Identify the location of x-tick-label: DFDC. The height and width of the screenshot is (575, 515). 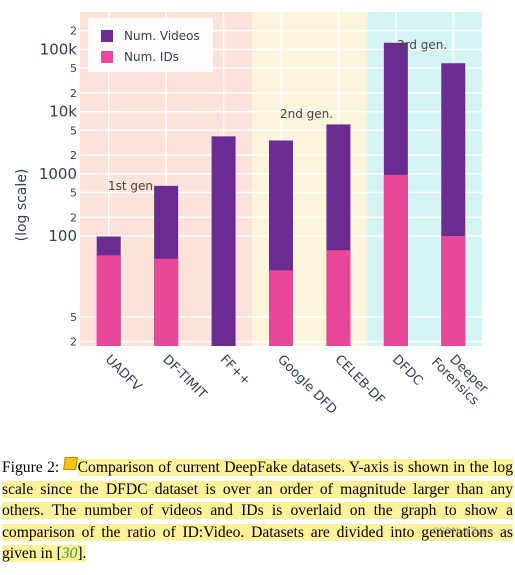
(407, 370).